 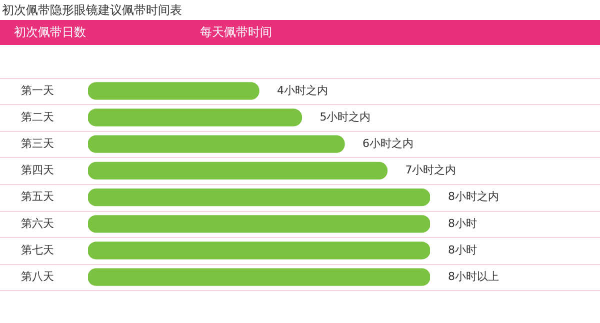 I want to click on data-label: 7小时之内, so click(x=430, y=170).